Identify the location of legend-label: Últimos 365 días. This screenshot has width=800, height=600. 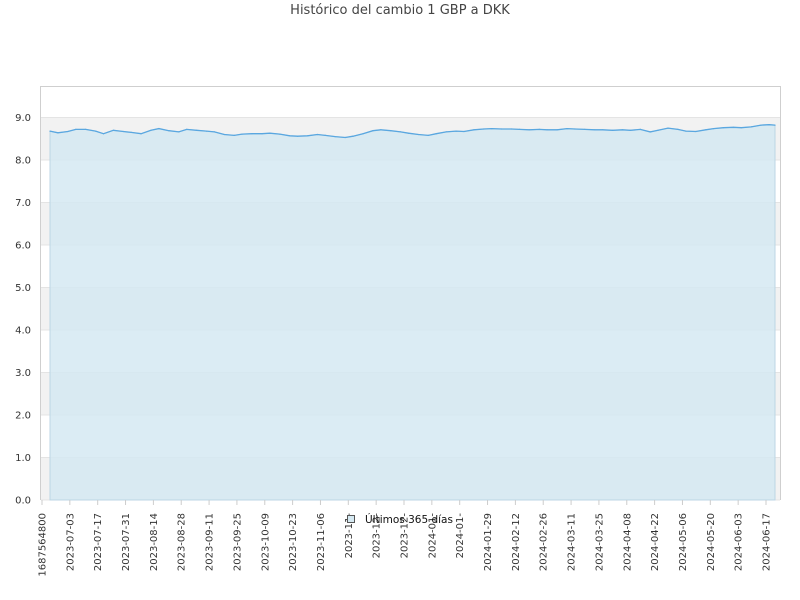
(409, 519).